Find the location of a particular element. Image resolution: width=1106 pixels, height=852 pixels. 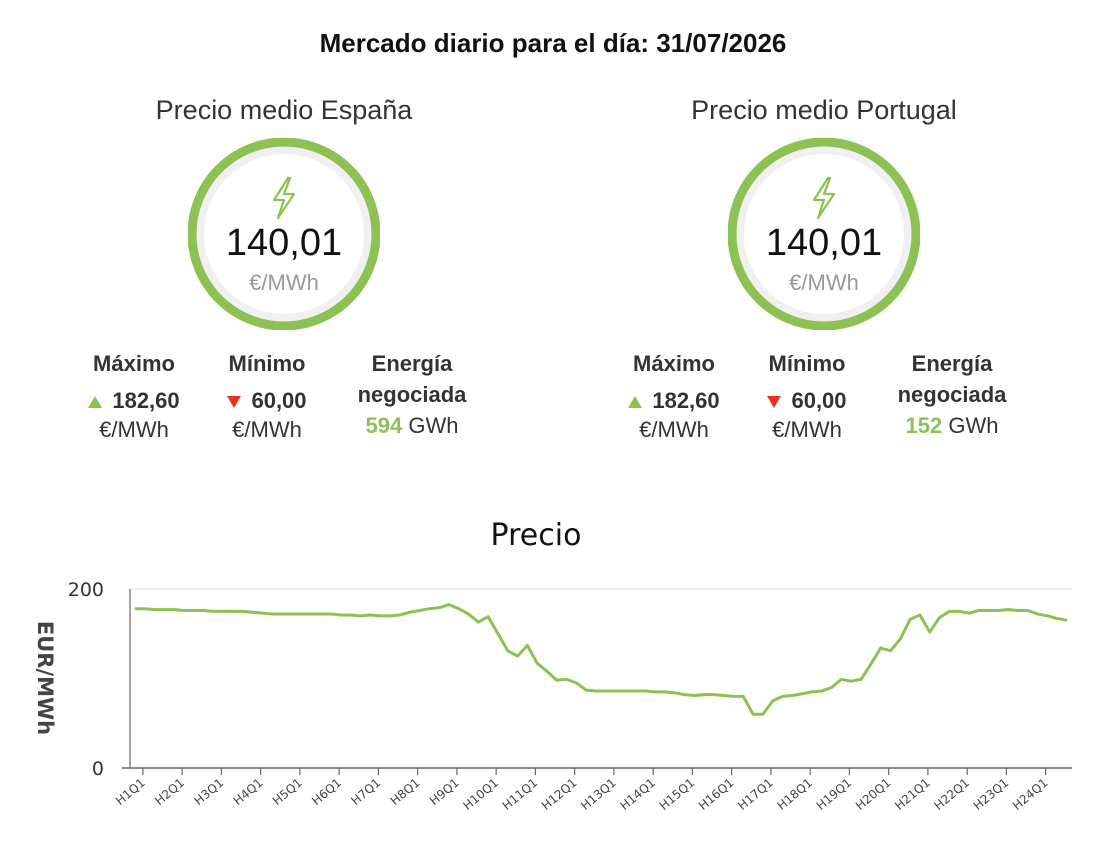

x-tick-label: H9Q1 is located at coordinates (444, 792).